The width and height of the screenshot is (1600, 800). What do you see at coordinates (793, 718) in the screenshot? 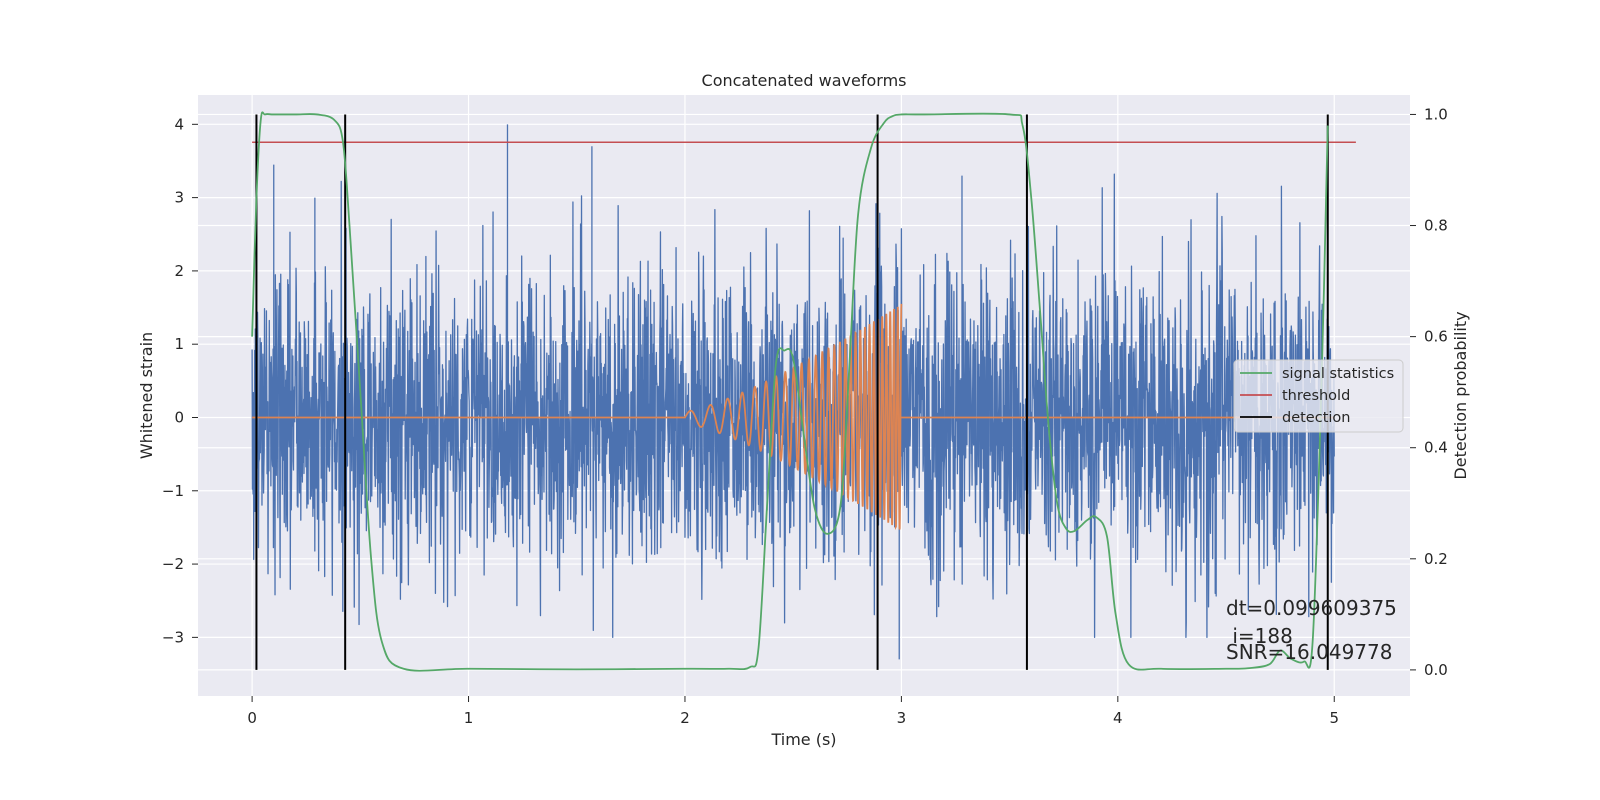
I see `x-tick-labels: 0 1 2 3 4 5` at bounding box center [793, 718].